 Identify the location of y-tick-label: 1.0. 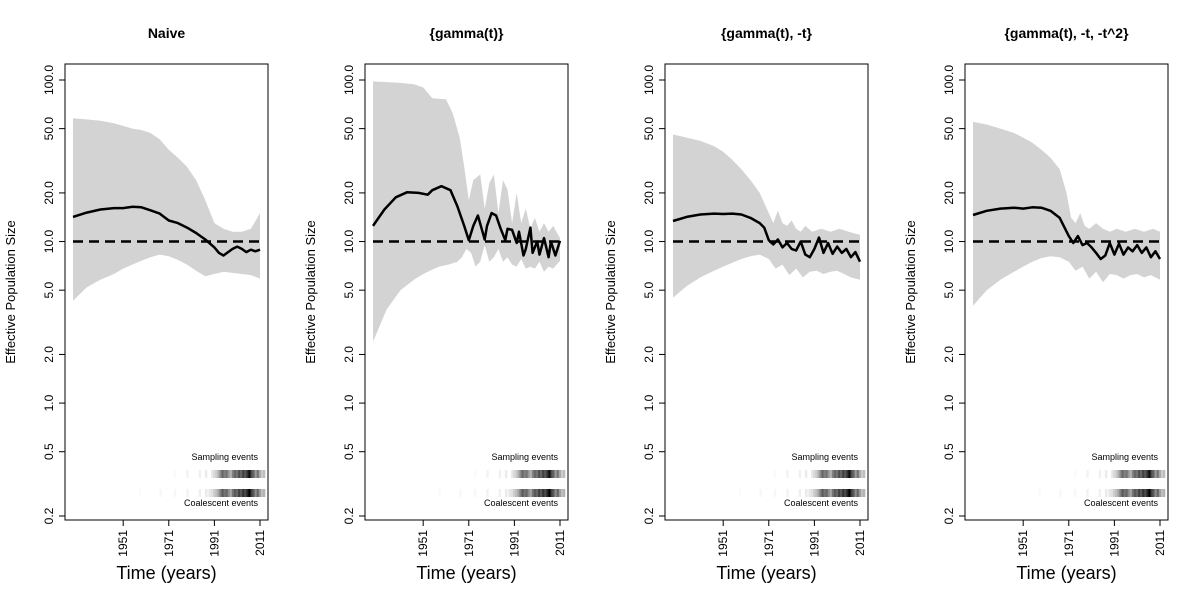
(649, 402).